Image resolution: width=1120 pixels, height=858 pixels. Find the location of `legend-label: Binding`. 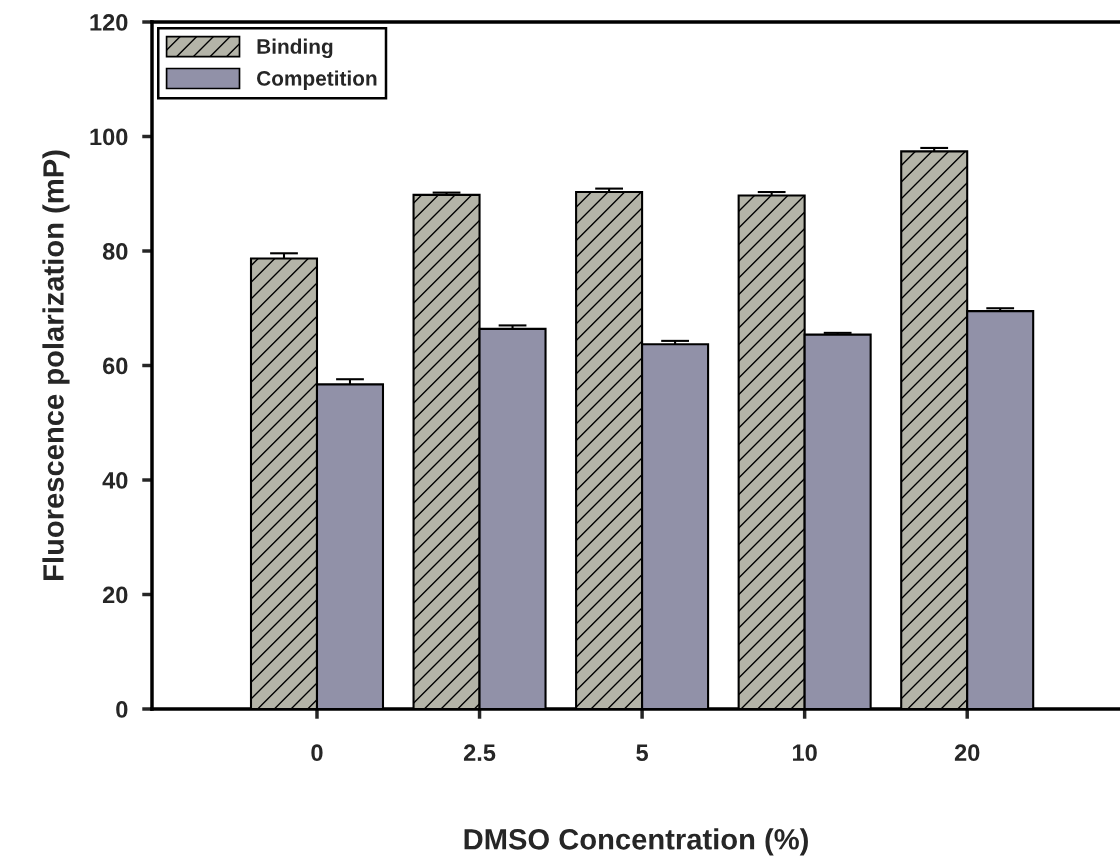

legend-label: Binding is located at coordinates (295, 48).